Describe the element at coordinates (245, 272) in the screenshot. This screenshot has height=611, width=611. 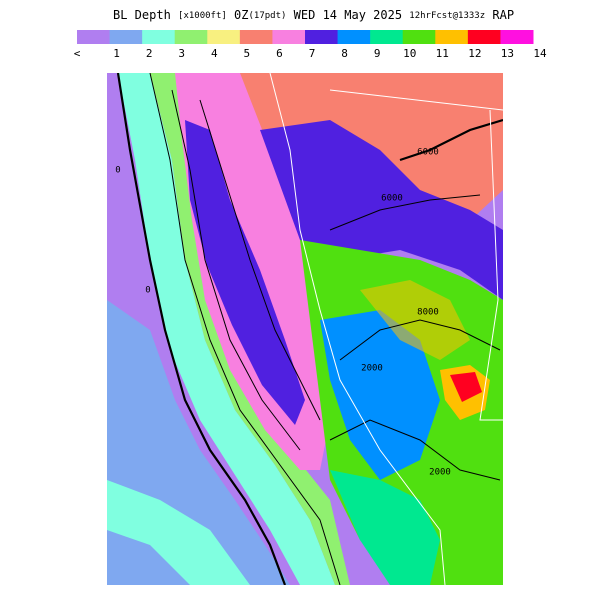
I see `field-valley` at that location.